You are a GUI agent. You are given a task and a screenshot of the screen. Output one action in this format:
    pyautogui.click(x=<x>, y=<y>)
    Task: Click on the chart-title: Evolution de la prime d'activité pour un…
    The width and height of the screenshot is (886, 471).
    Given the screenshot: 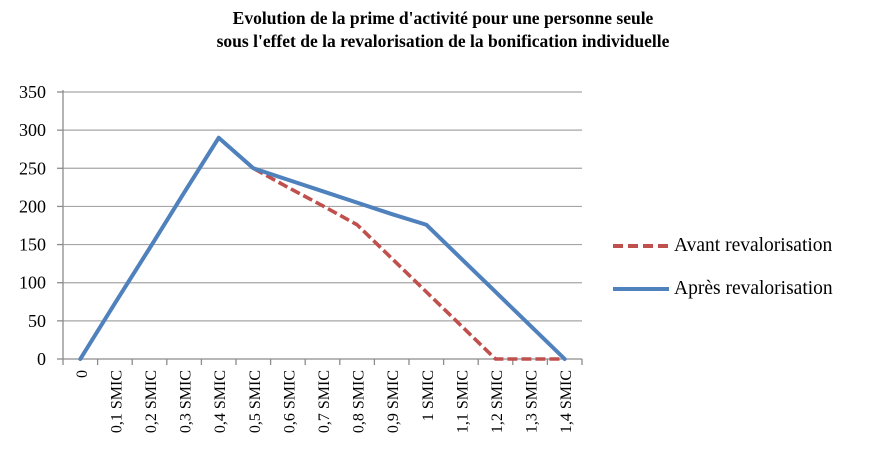 What is the action you would take?
    pyautogui.click(x=443, y=30)
    